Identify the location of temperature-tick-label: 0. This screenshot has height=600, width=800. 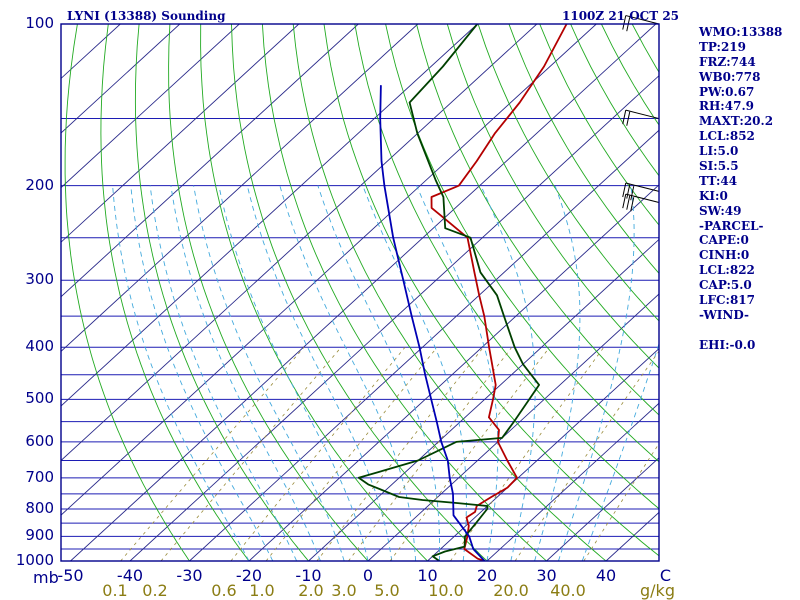
(368, 575).